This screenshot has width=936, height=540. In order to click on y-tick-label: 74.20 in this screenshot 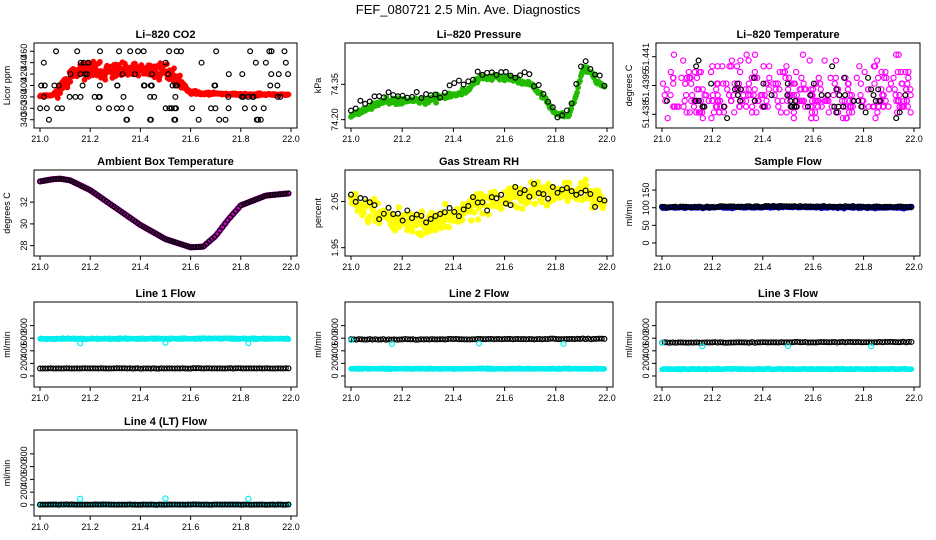, I will do `click(335, 119)`.